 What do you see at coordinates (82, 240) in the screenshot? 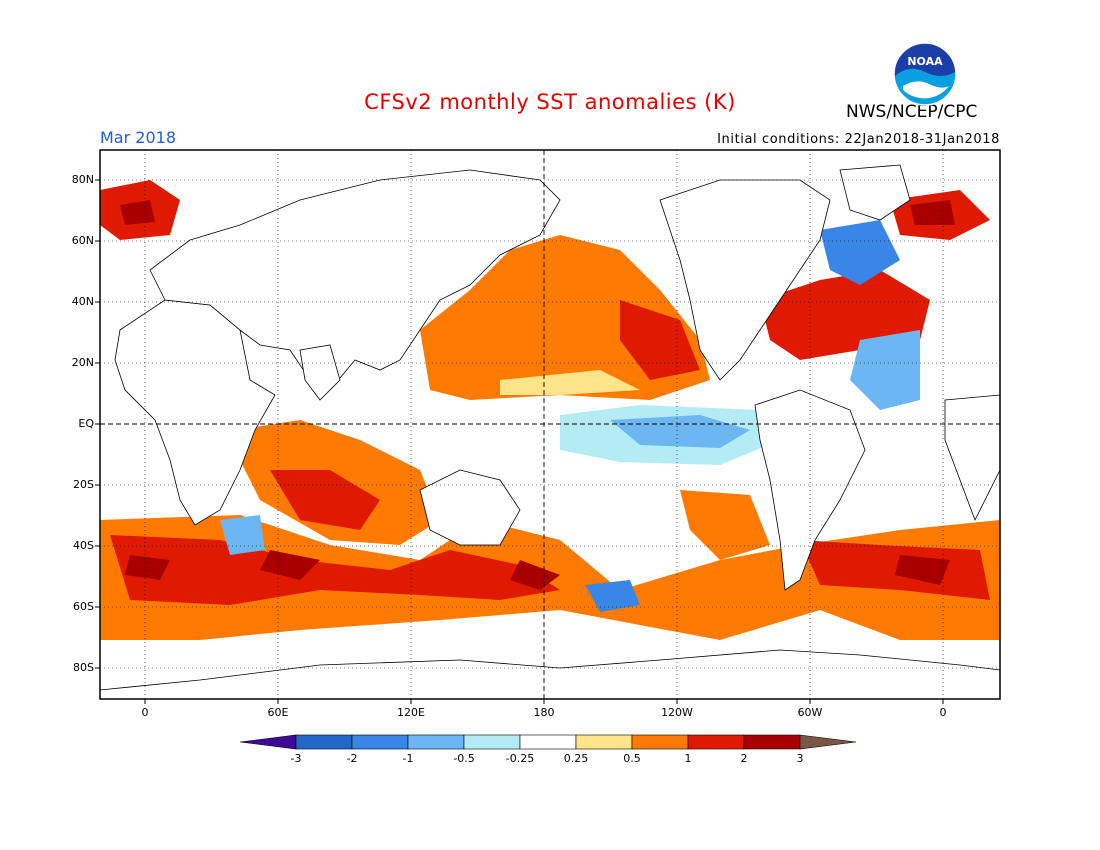
I see `lat-label: 60N` at bounding box center [82, 240].